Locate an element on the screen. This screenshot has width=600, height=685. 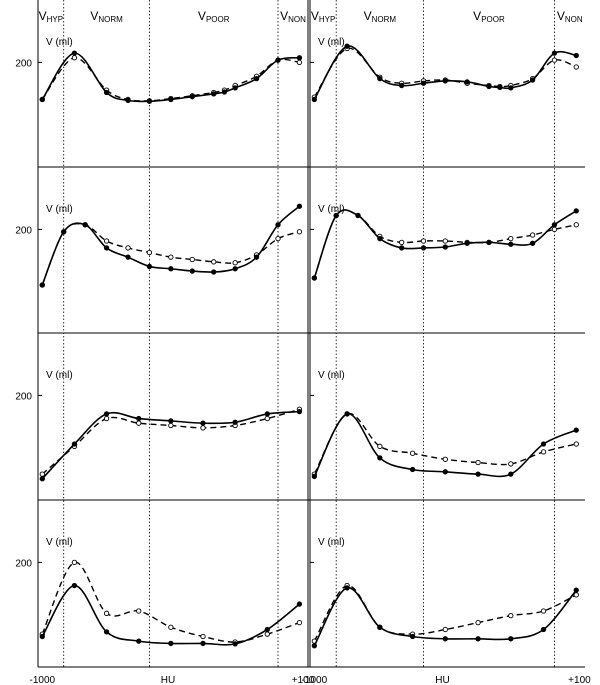
x-tick-label: HU is located at coordinates (442, 680).